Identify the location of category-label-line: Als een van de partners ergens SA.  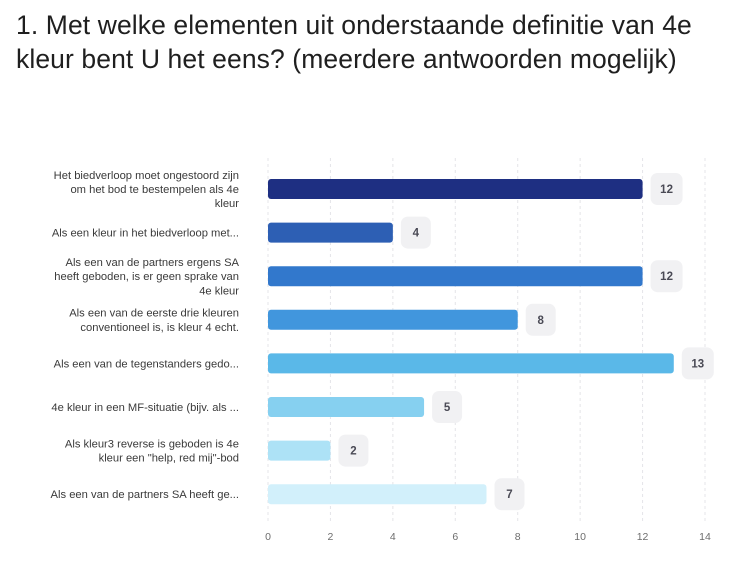
(152, 263).